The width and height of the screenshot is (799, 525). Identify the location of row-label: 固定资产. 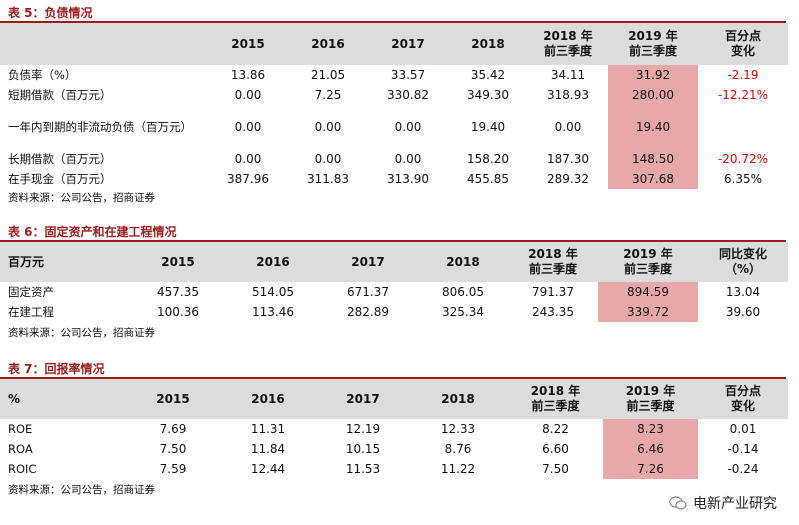
(31, 292).